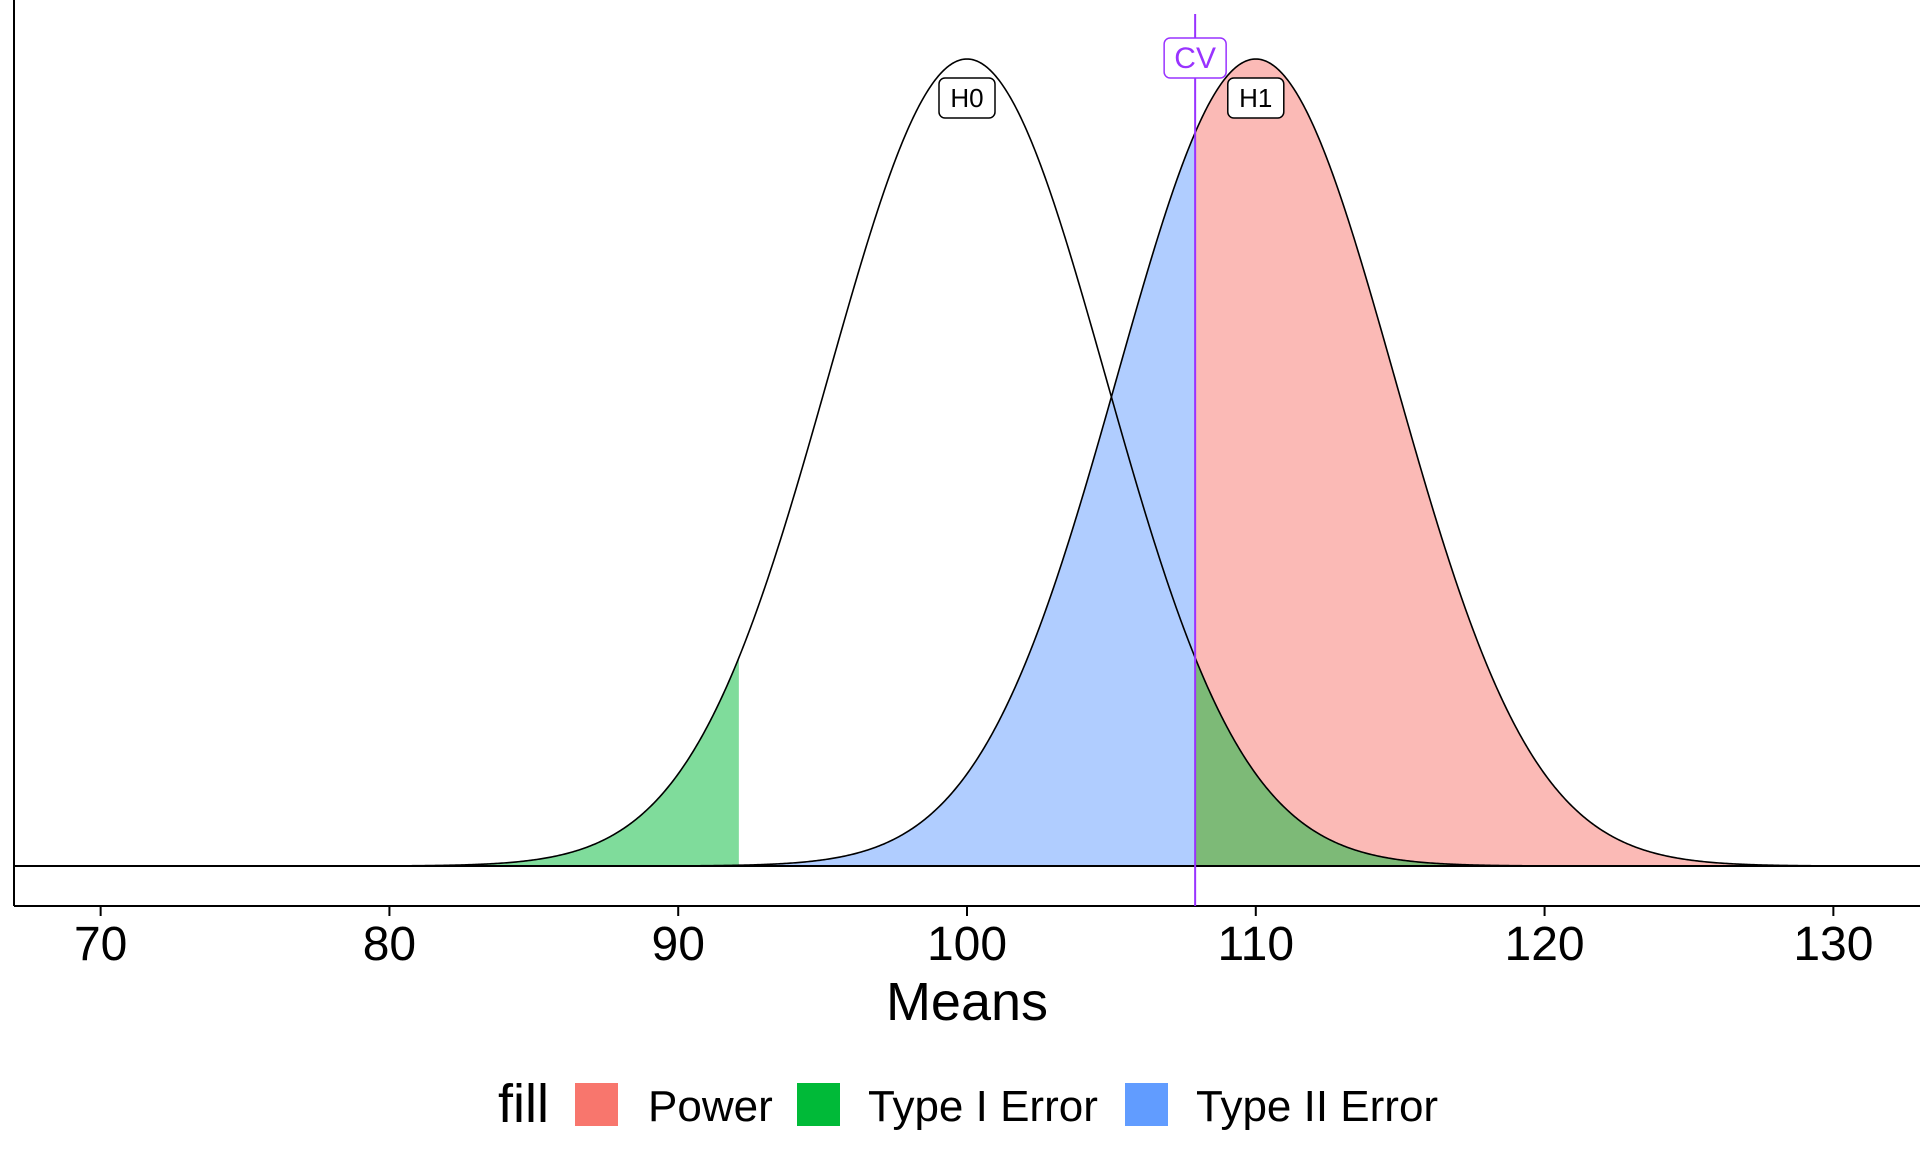  I want to click on x-axis: 70 80 90 100 110 120 130, so click(973, 938).